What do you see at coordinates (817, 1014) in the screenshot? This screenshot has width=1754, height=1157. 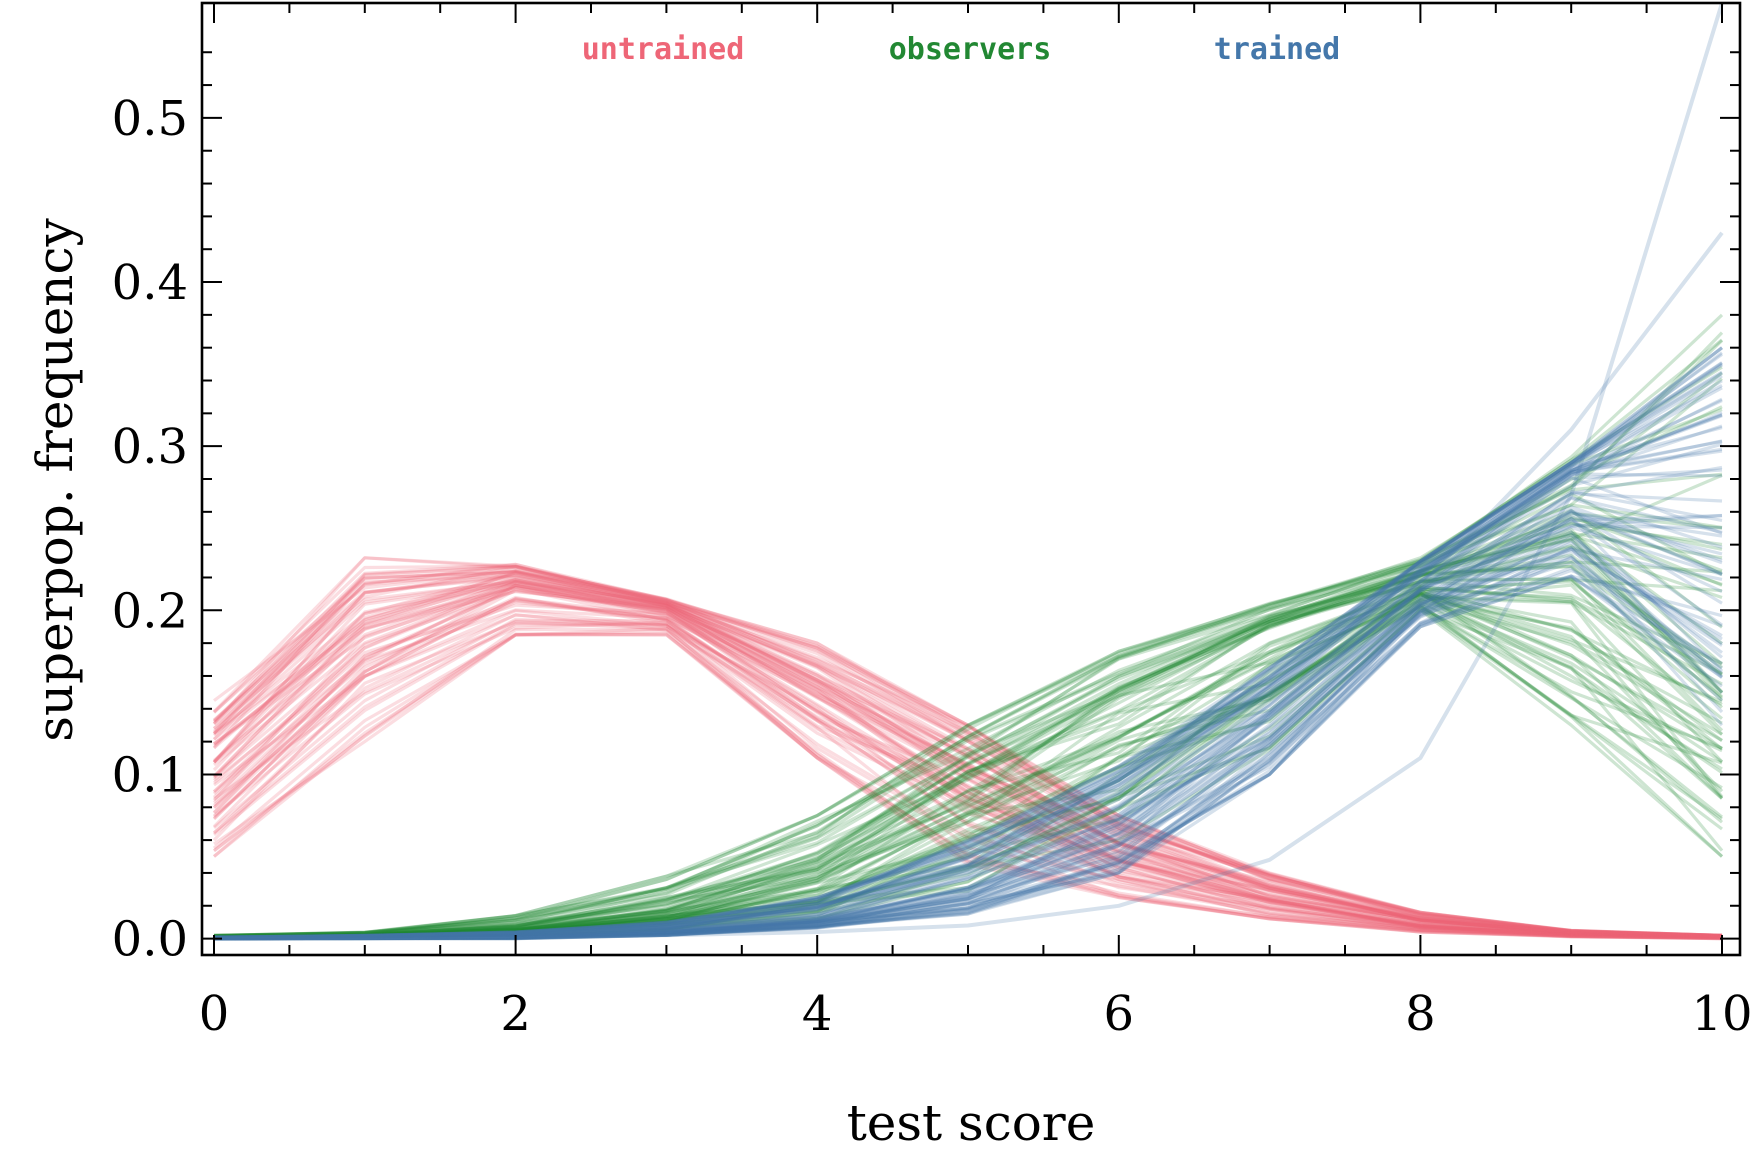 I see `x-tick-label: 4` at bounding box center [817, 1014].